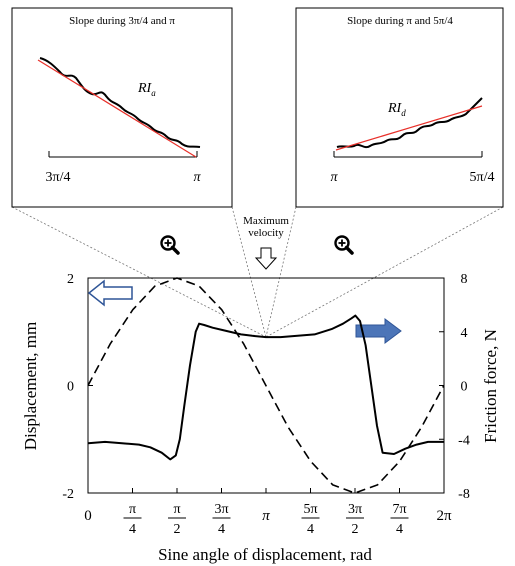 The image size is (515, 566). Describe the element at coordinates (409, 128) in the screenshot. I see `inset-right-fit` at that location.